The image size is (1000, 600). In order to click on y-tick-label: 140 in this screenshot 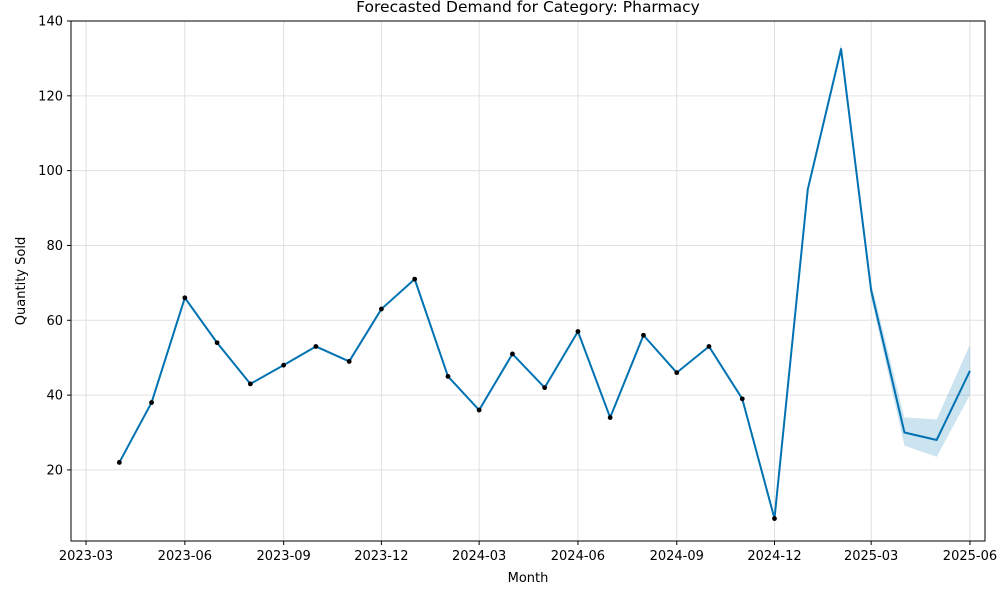, I will do `click(50, 22)`.